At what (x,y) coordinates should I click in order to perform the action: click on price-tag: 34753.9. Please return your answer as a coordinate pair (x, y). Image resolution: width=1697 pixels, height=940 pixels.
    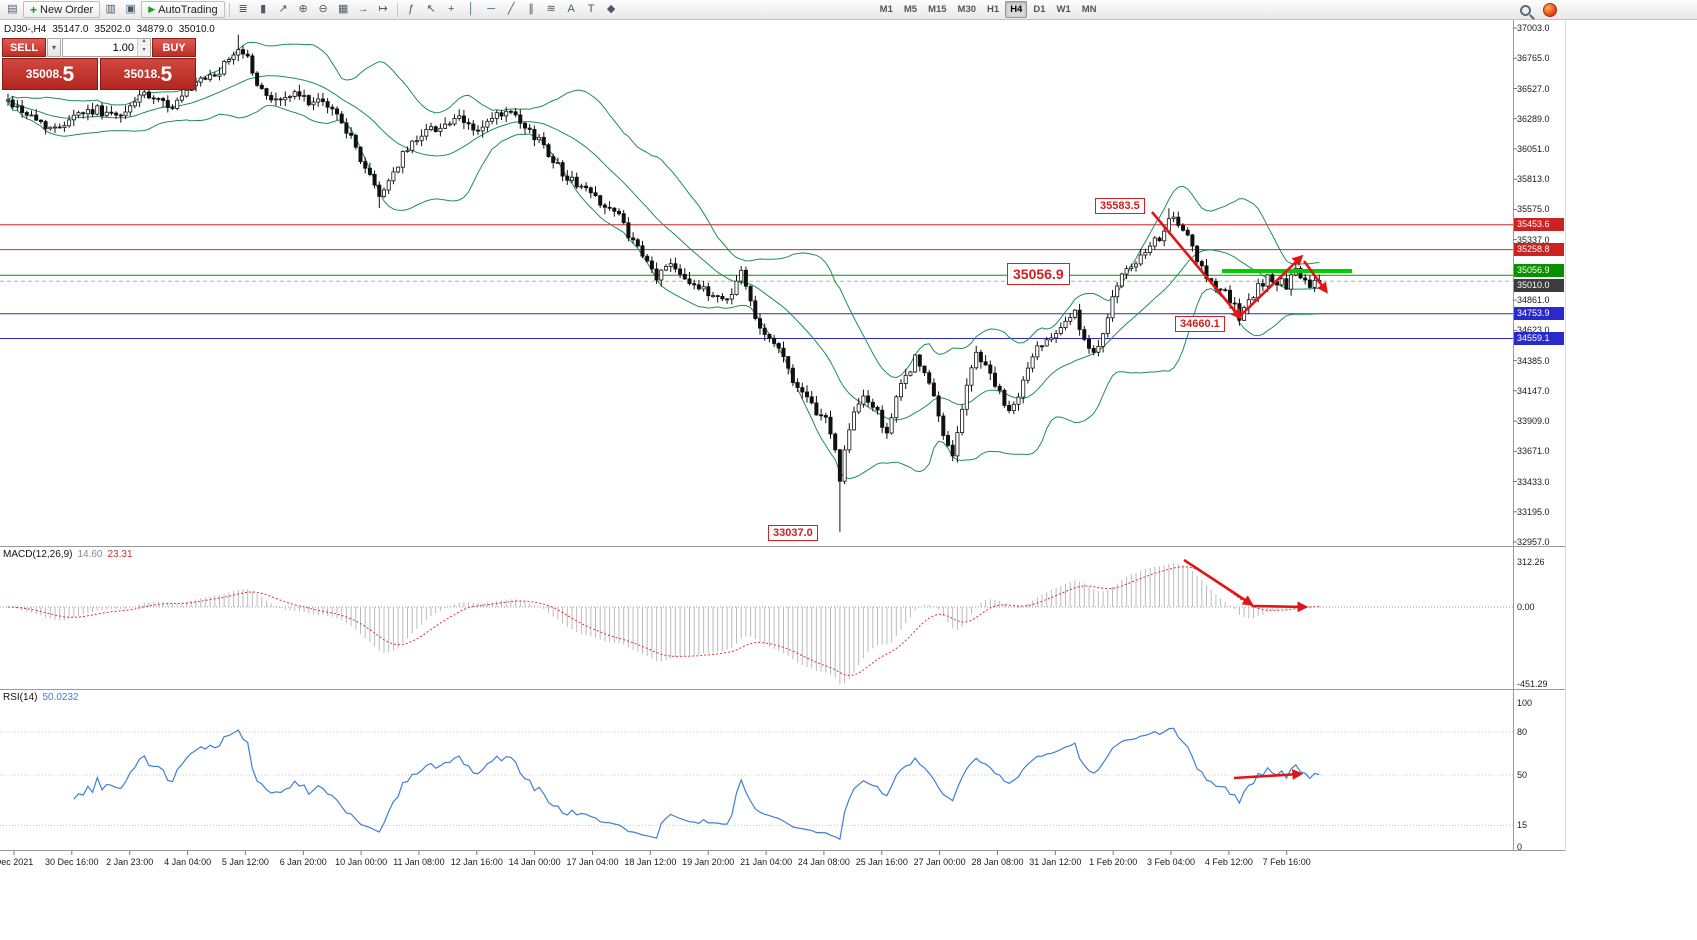
    Looking at the image, I should click on (1539, 314).